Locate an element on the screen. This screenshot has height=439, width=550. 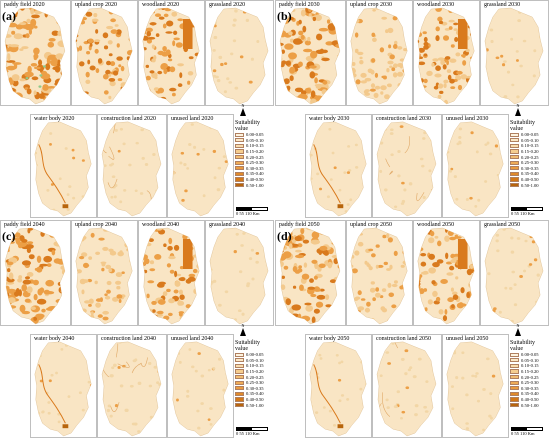
legend-entry: 0.05-0.10 is located at coordinates (528, 361).